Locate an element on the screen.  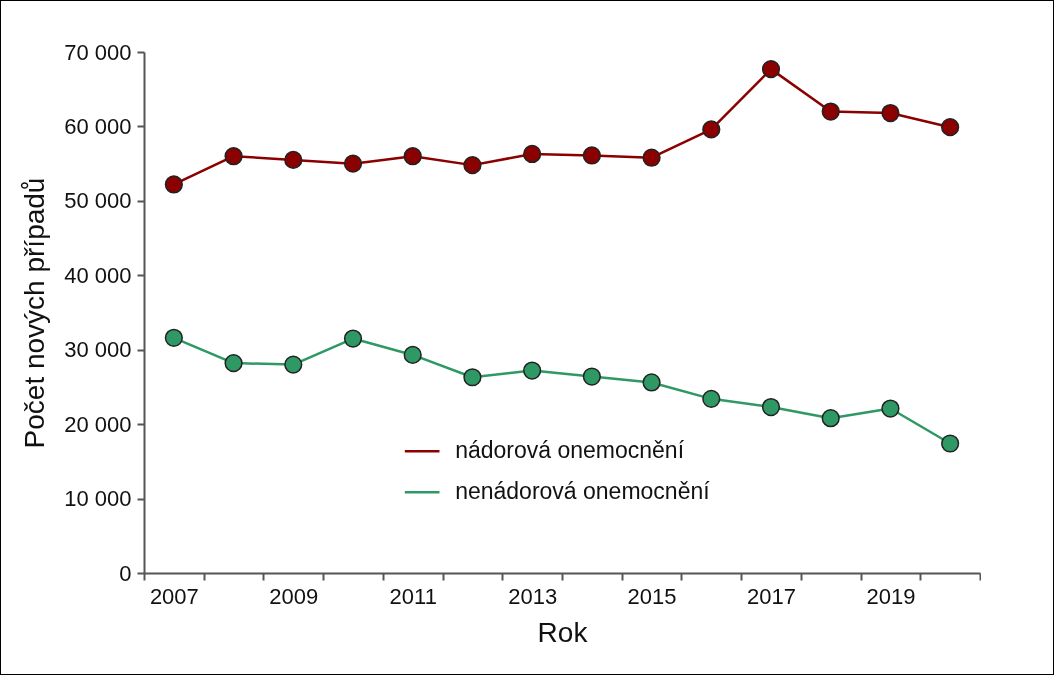
y-tick-label: 10 000 is located at coordinates (98, 499).